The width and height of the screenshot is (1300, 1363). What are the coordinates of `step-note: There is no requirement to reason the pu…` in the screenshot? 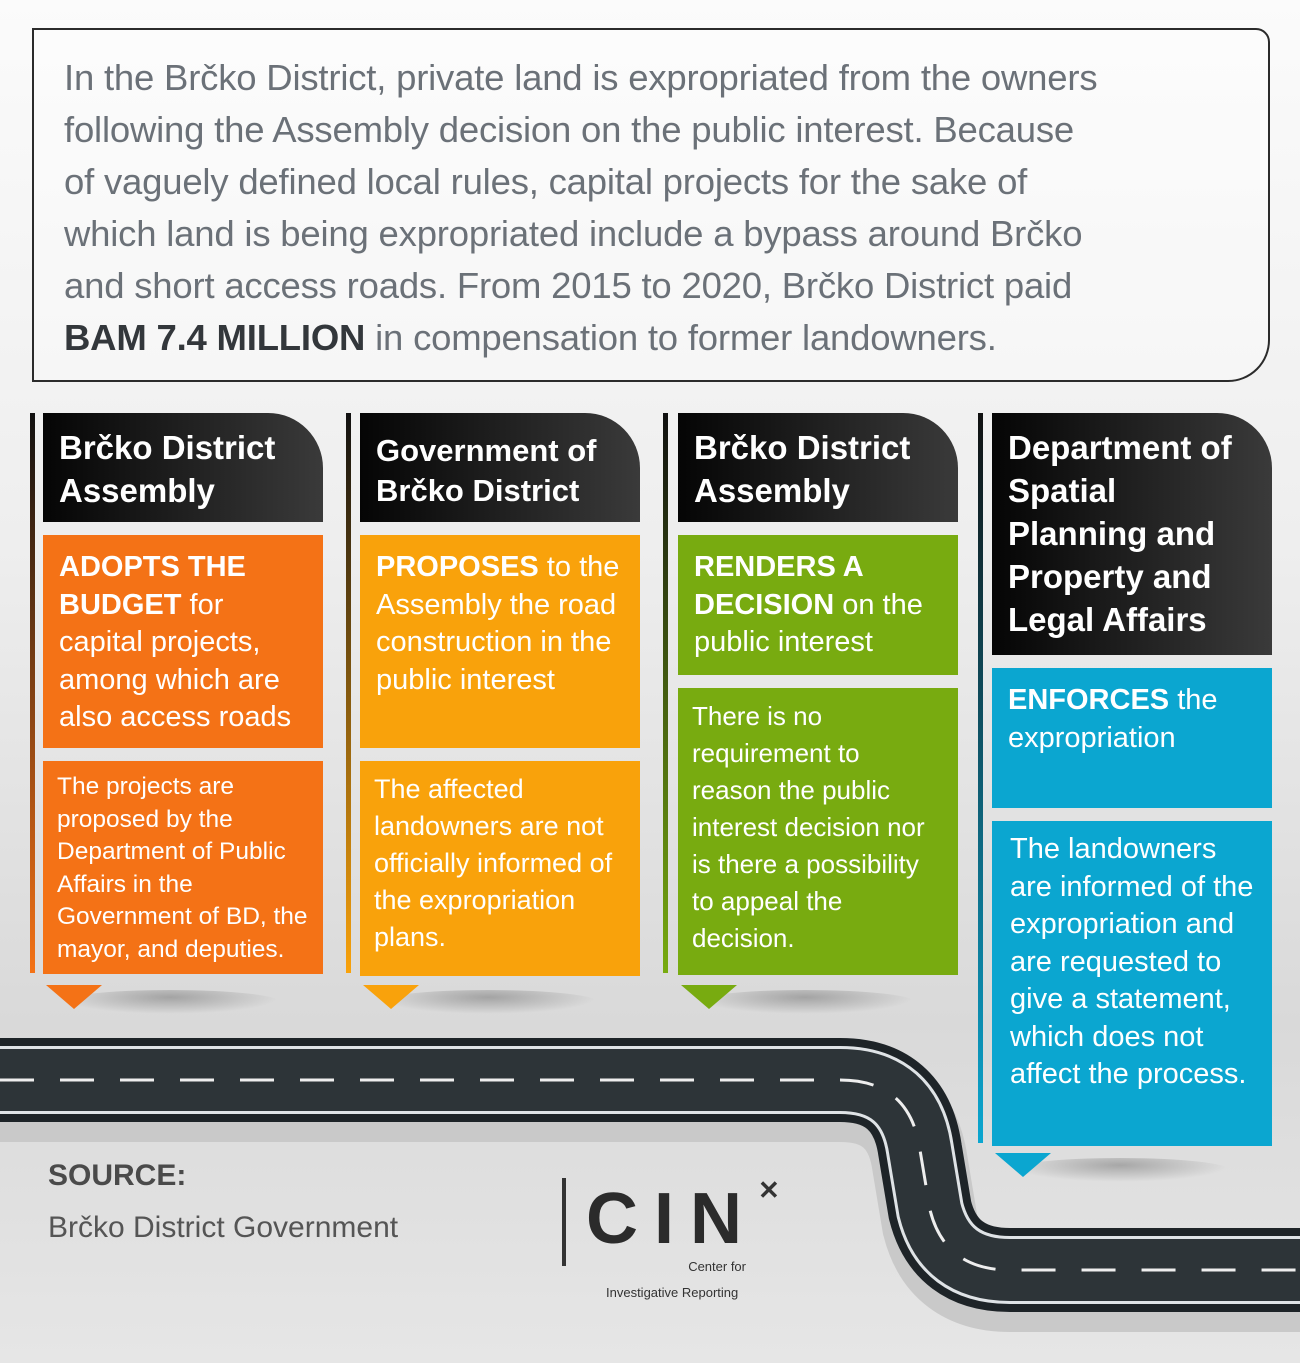 It's located at (818, 831).